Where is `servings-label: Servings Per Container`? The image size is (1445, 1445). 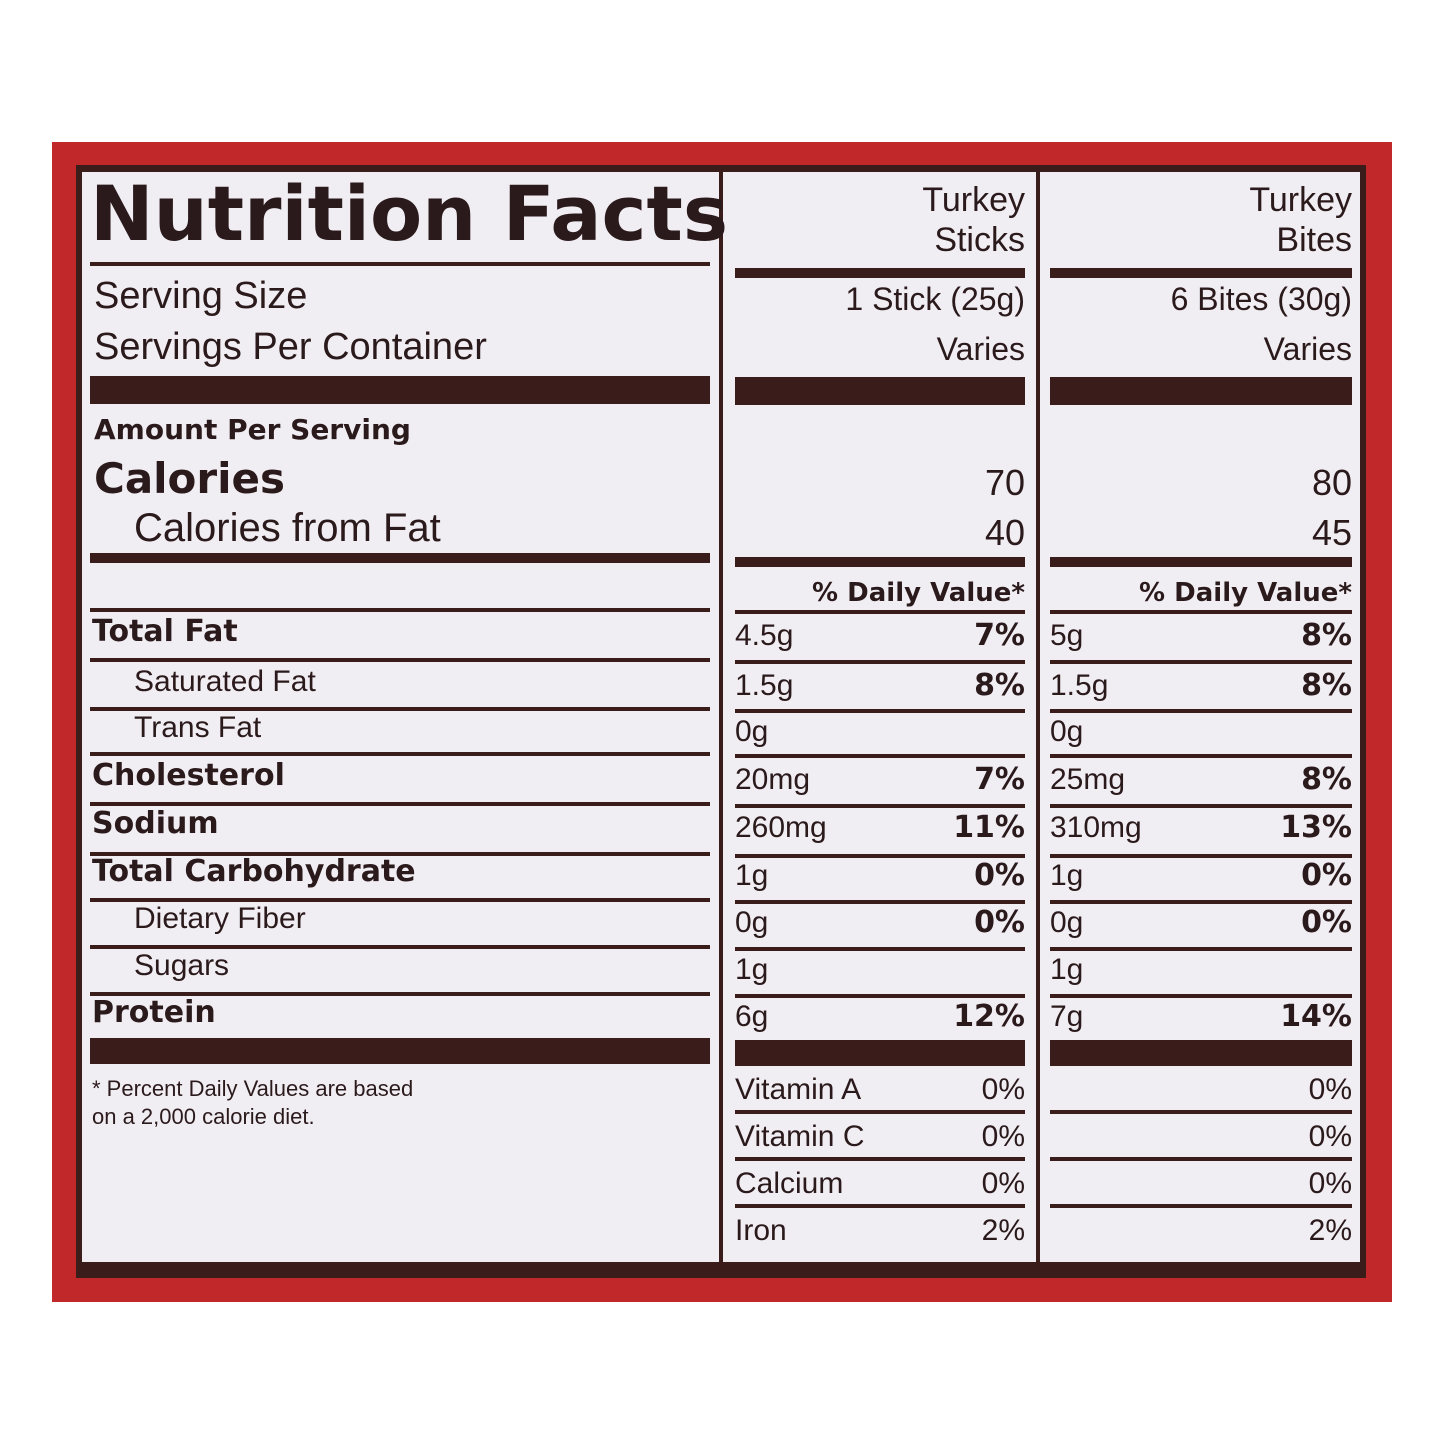 servings-label: Servings Per Container is located at coordinates (290, 347).